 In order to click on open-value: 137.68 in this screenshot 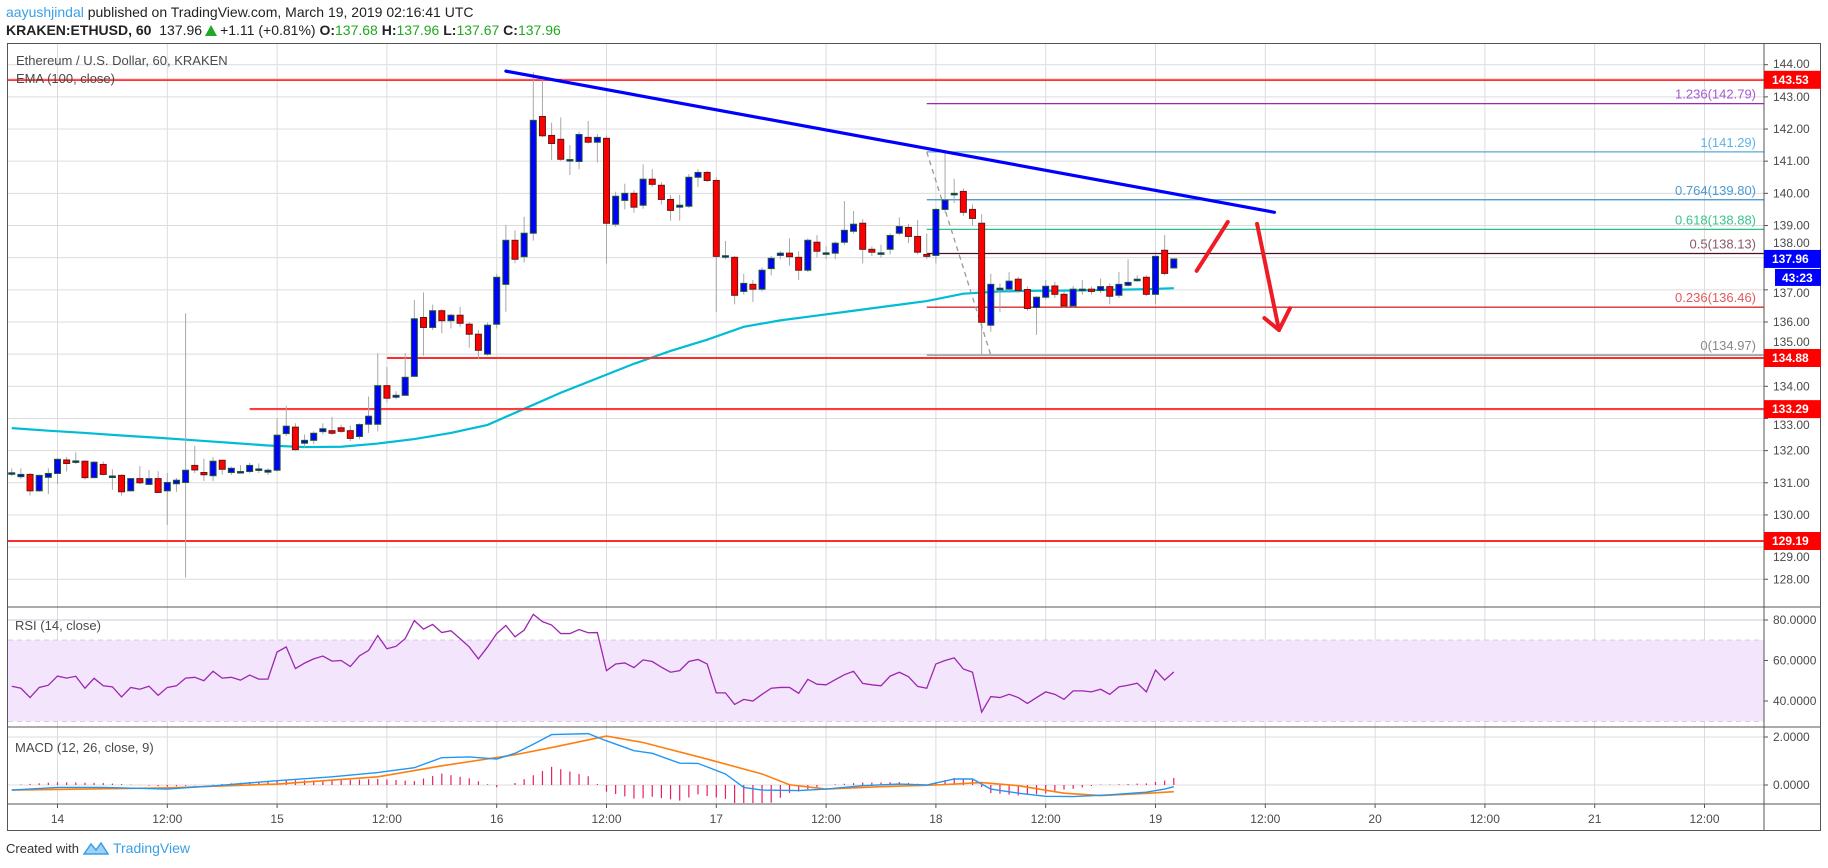, I will do `click(356, 30)`.